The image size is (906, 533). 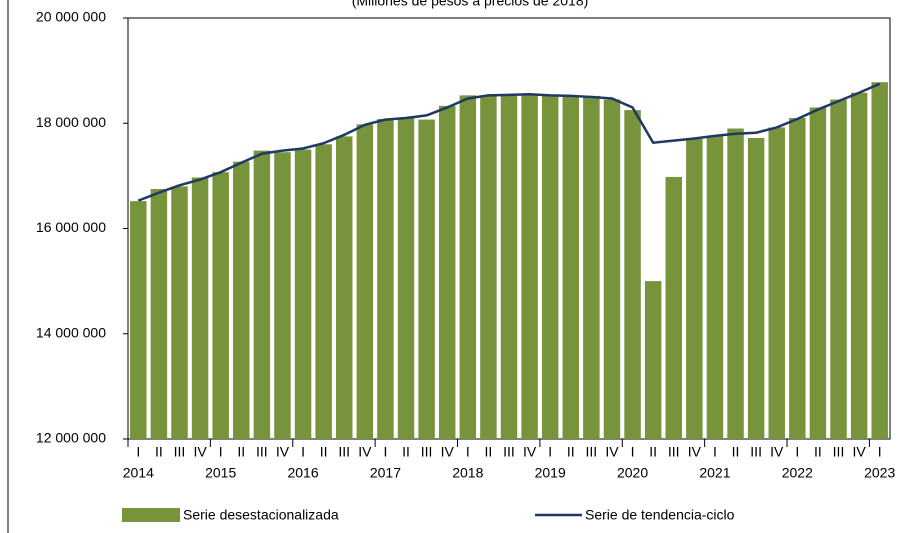 I want to click on legend-label: Serie de tendencia-ciclo, so click(x=660, y=515).